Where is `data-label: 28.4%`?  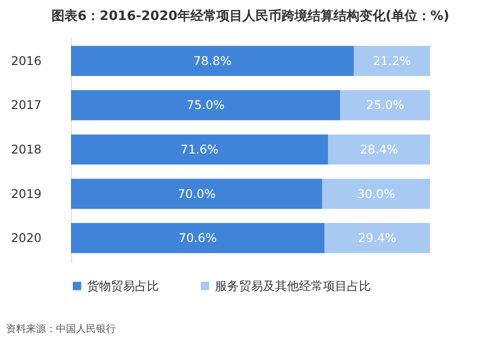 data-label: 28.4% is located at coordinates (379, 149).